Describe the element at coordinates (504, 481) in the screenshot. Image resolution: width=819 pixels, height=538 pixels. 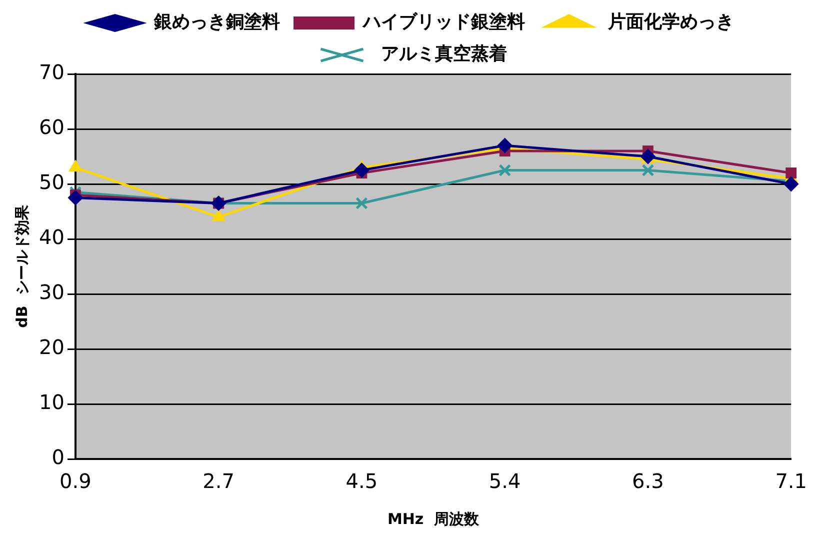
I see `x-tick-label: 5.4` at that location.